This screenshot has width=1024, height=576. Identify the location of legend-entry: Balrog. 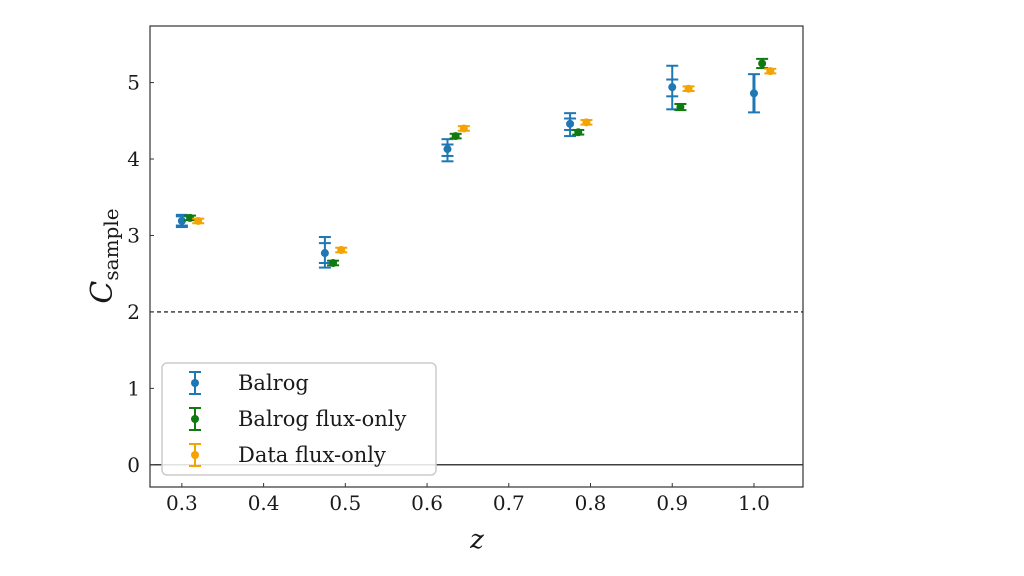
(249, 383).